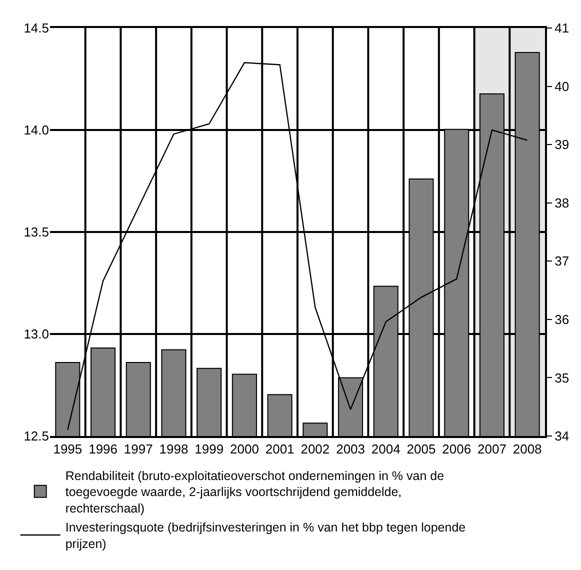 This screenshot has width=581, height=570. I want to click on text: 12.5, so click(36, 436).